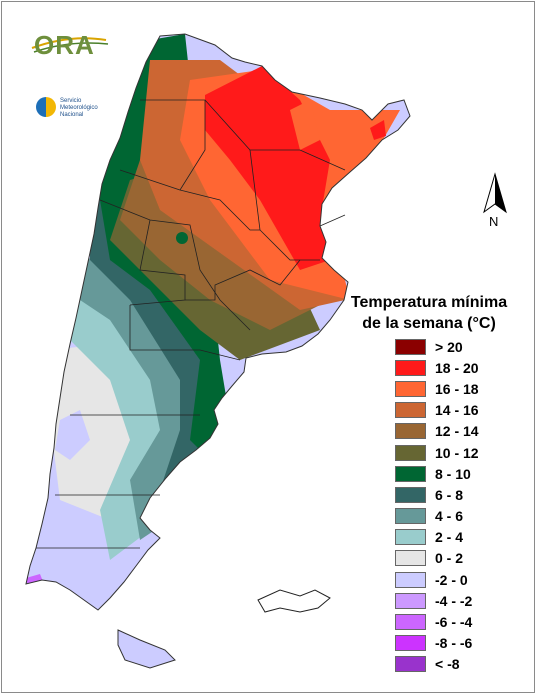 This screenshot has height=696, width=538. I want to click on legend-item: 16 - 18, so click(437, 388).